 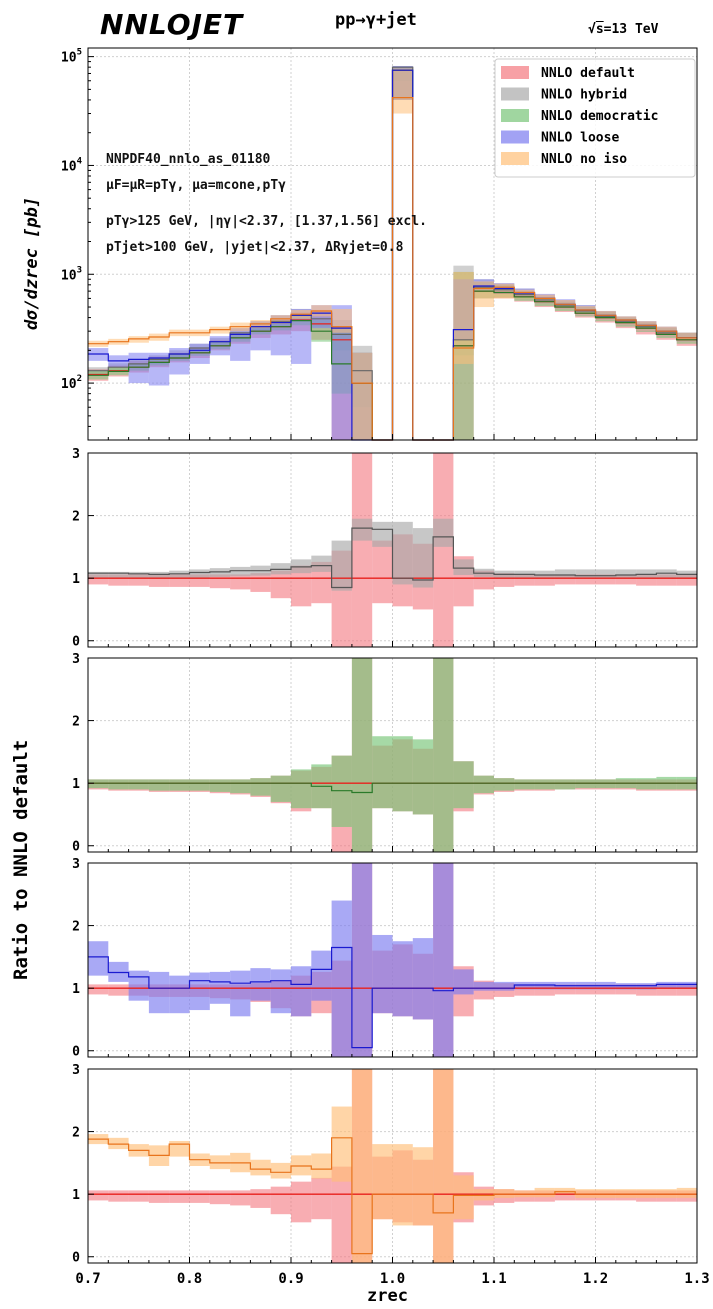 I want to click on ratio-y-tick-label: 2, so click(x=76, y=927).